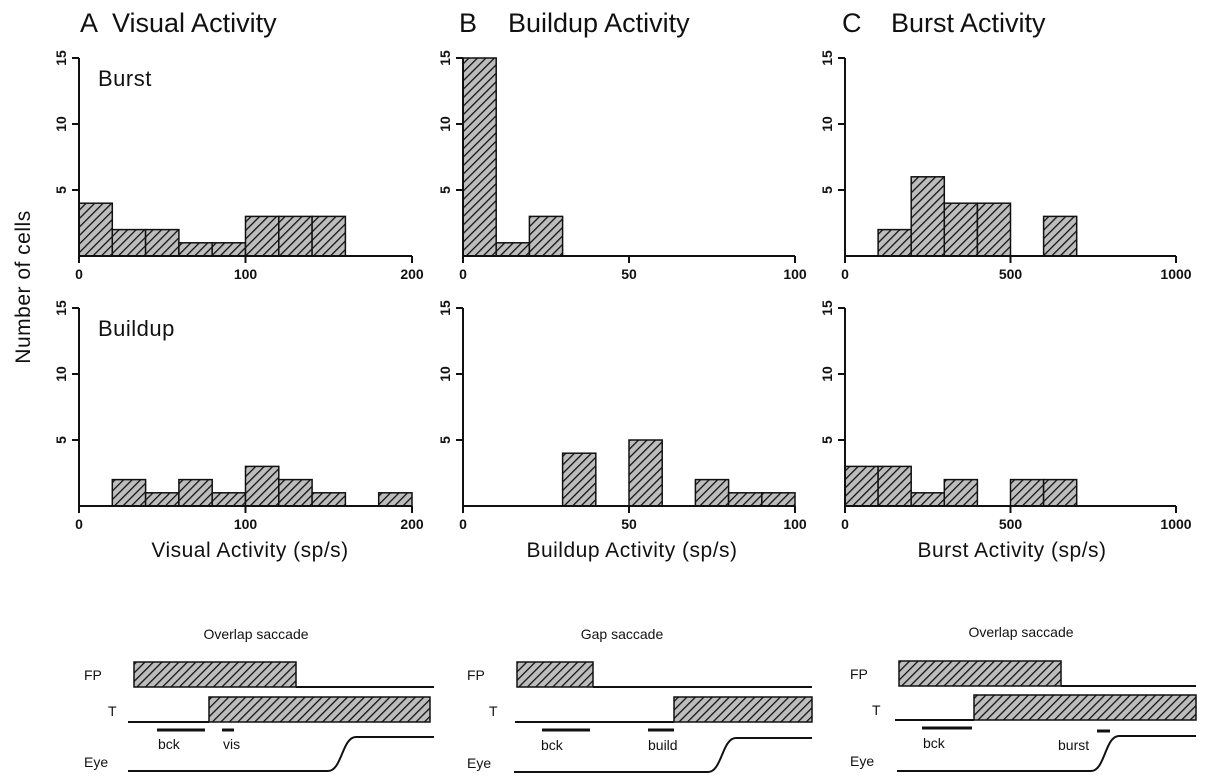  I want to click on task-diagram-overlap-burst: Overlap saccade FP T bck burst Eye, so click(1023, 698).